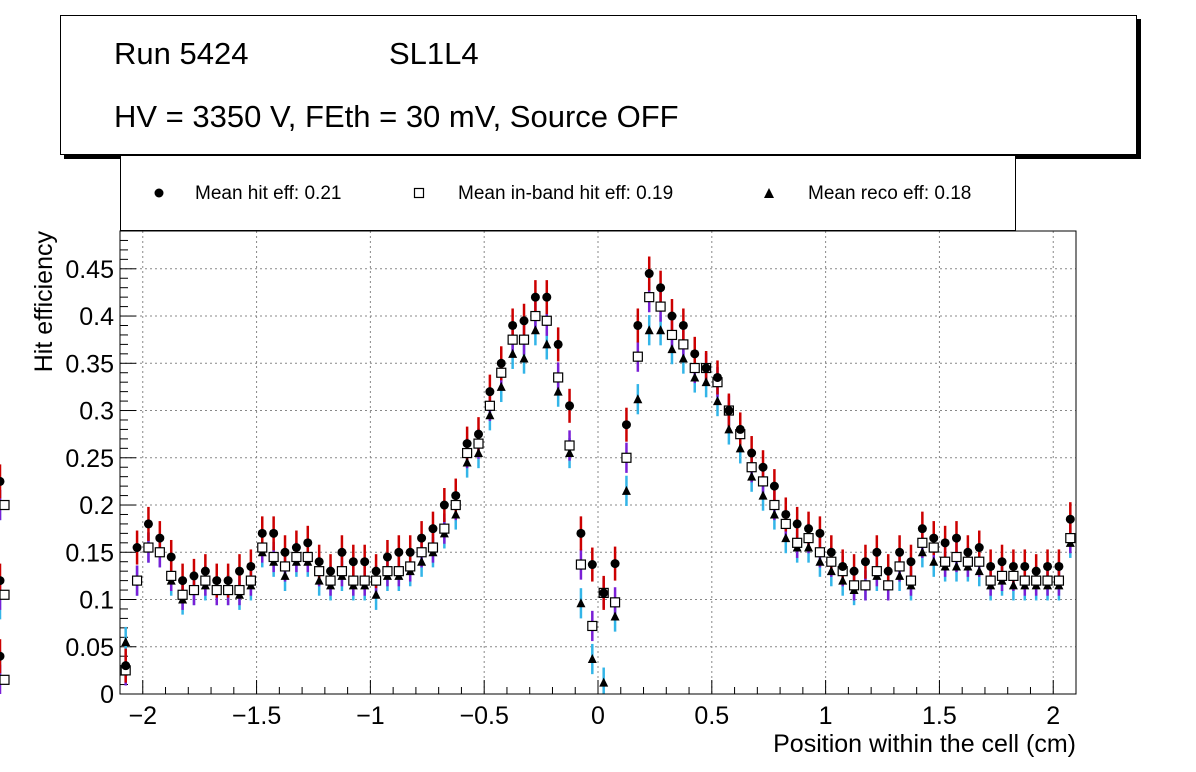 This screenshot has height=772, width=1196. I want to click on x-axis-label: Position within the cell (cm), so click(924, 744).